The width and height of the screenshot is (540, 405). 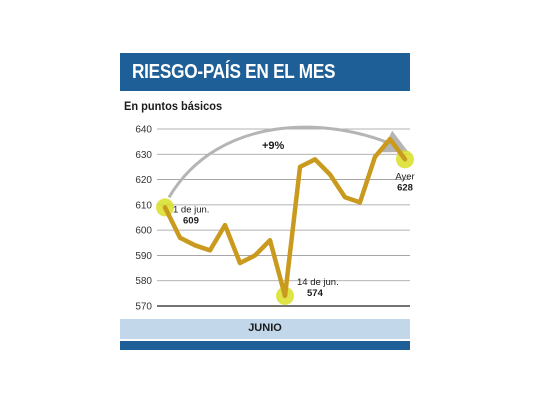 I want to click on highlight-date-label: 1 de jun., so click(x=191, y=209).